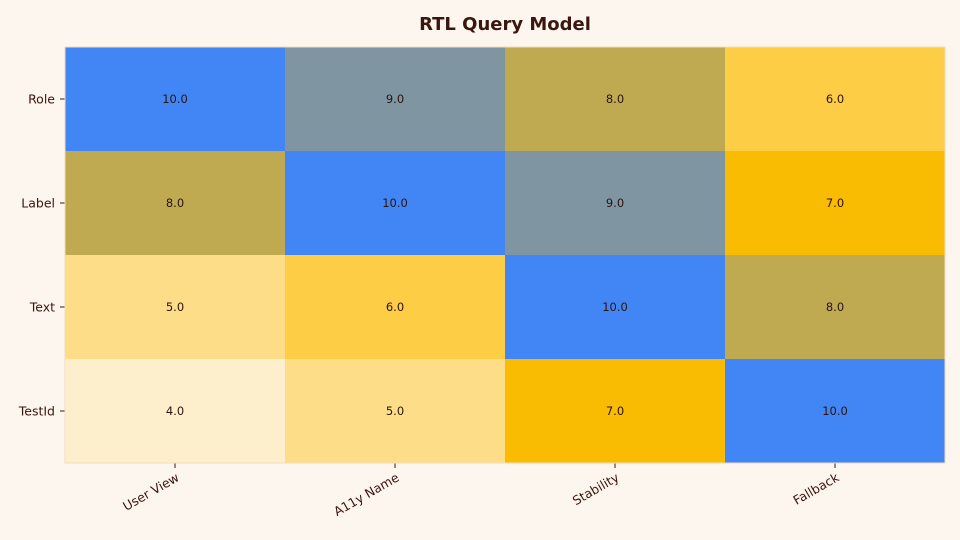 This screenshot has height=540, width=960. I want to click on y-tick-label-3: Text, so click(42, 307).